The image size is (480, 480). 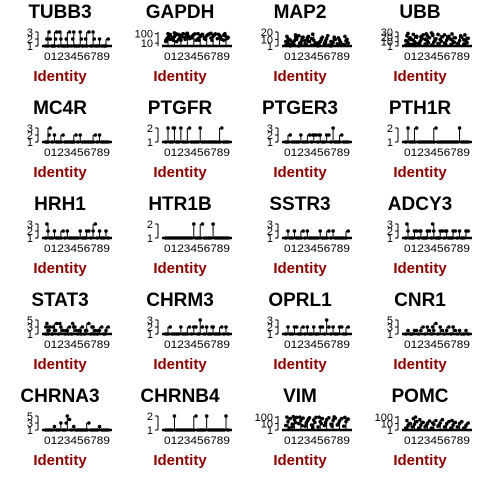 What do you see at coordinates (60, 300) in the screenshot?
I see `panel-title: STAT3` at bounding box center [60, 300].